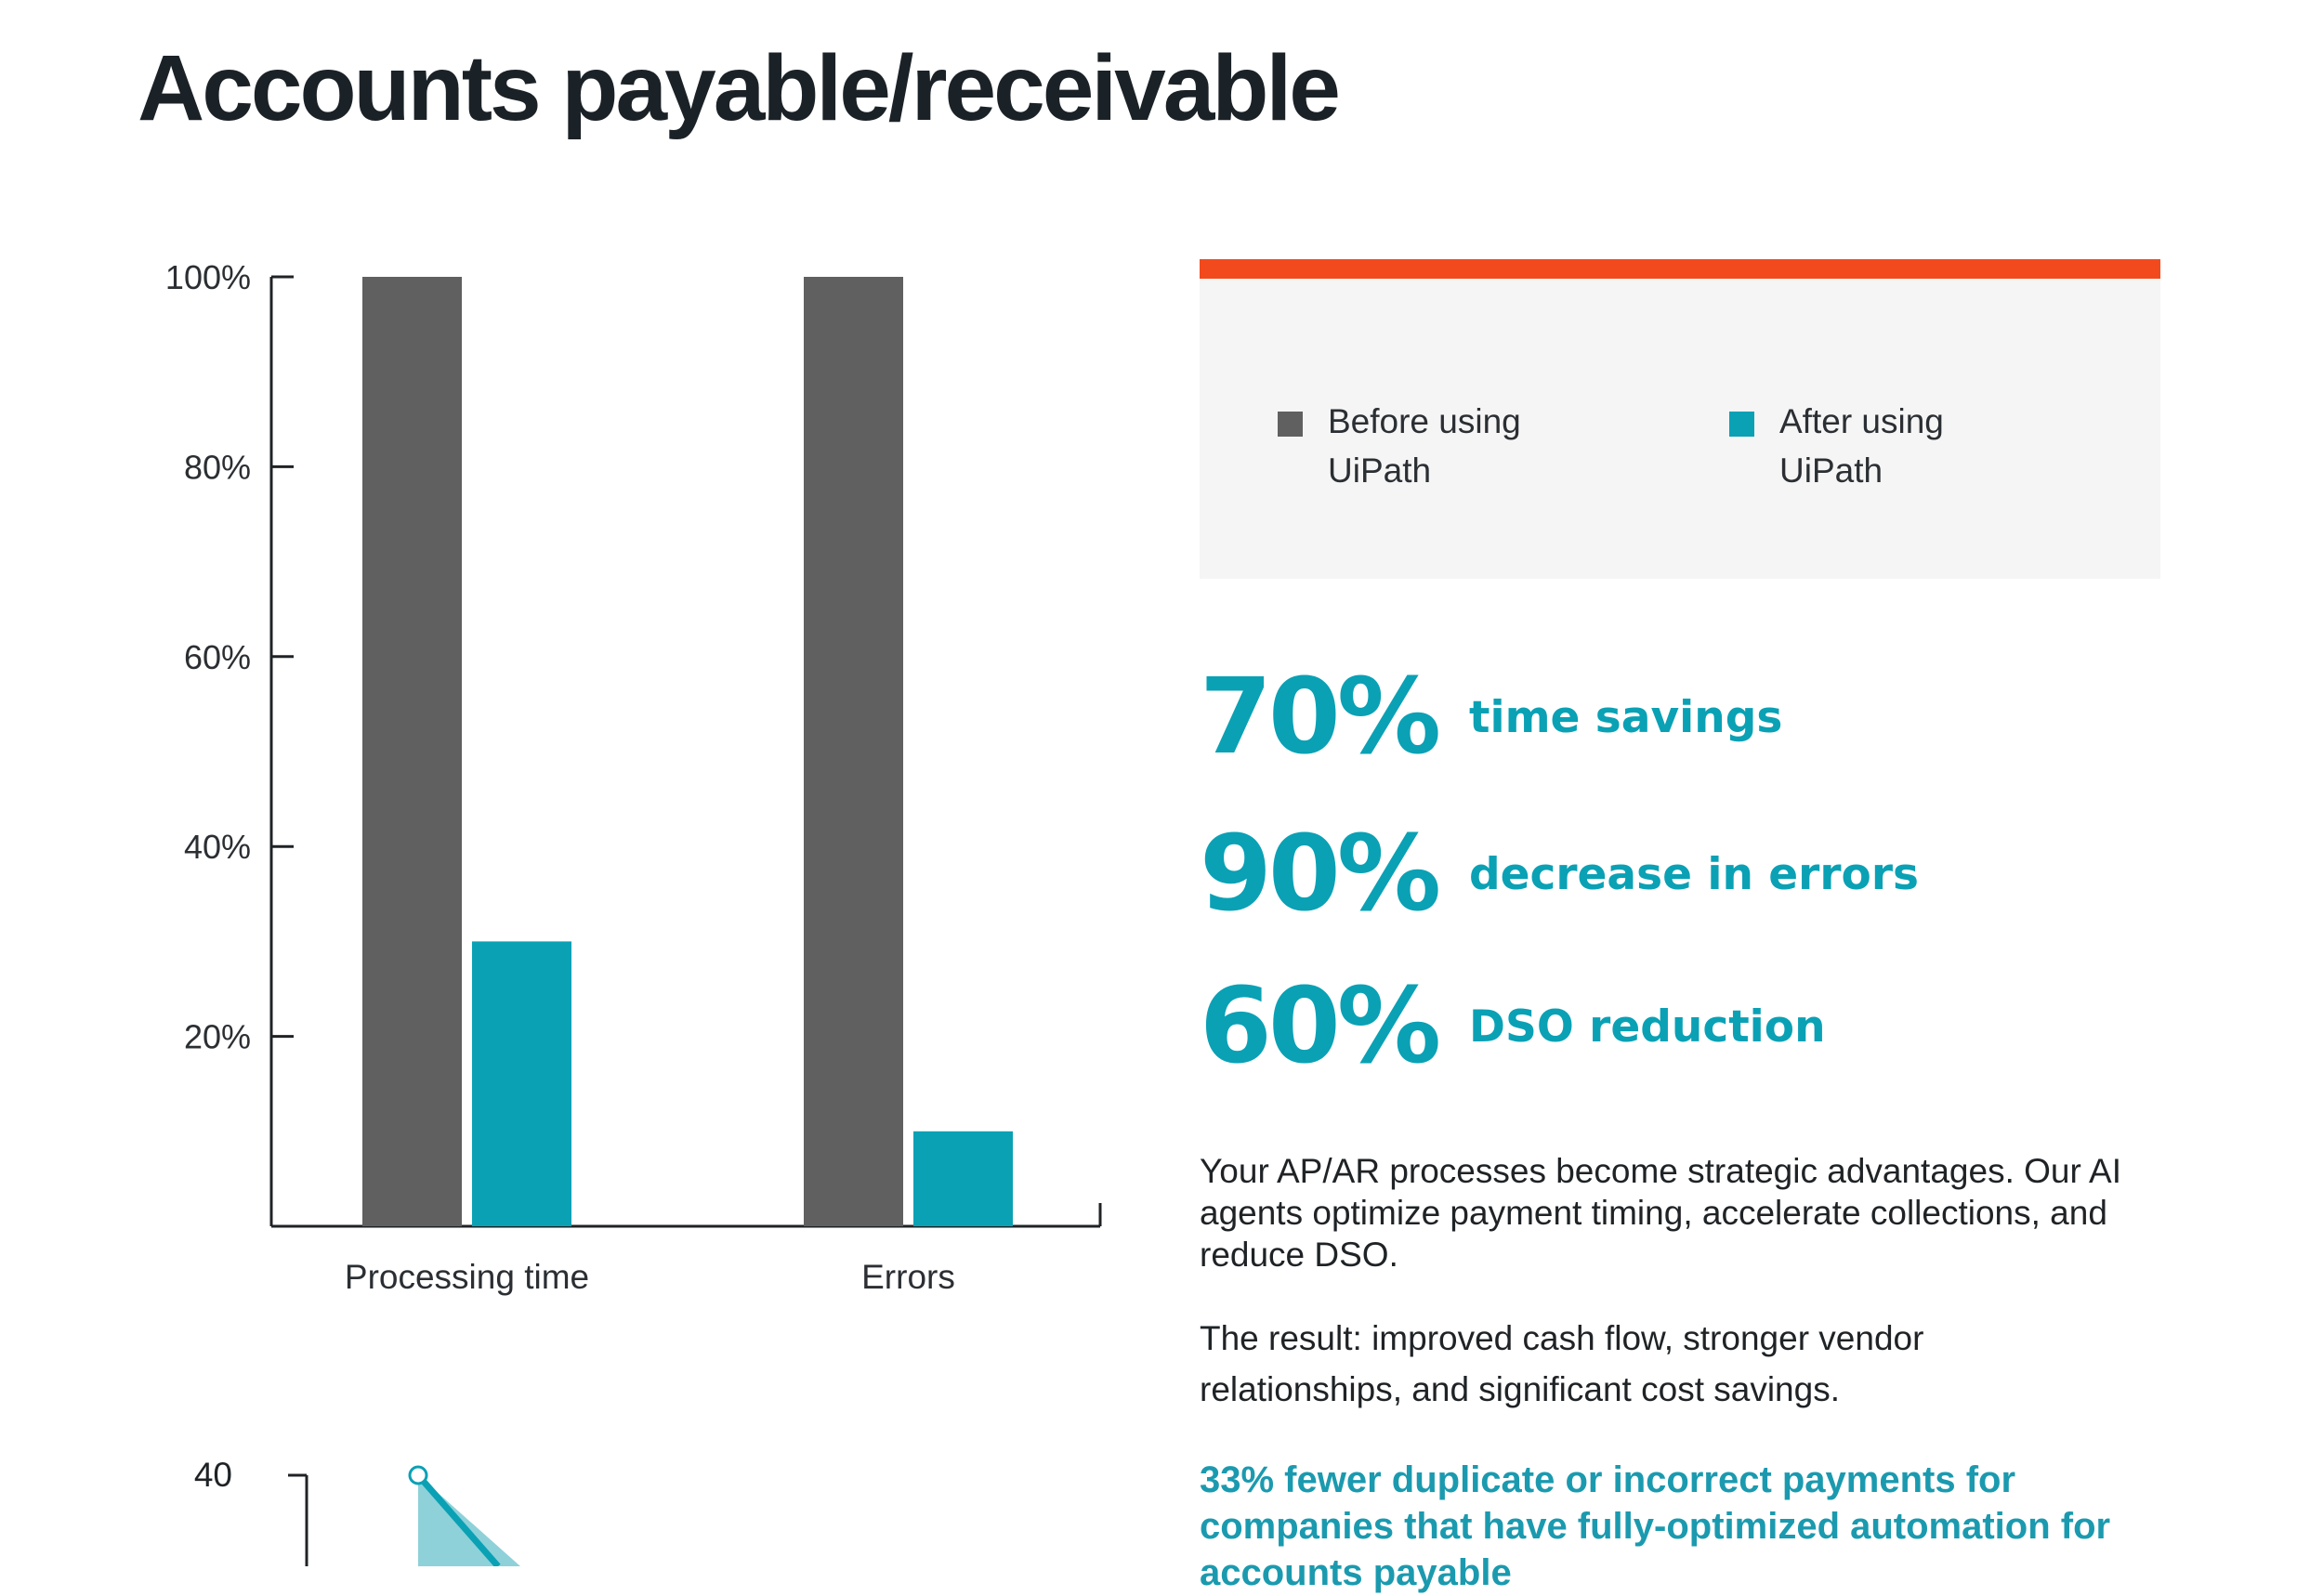  I want to click on line-chart: 40, so click(357, 1511).